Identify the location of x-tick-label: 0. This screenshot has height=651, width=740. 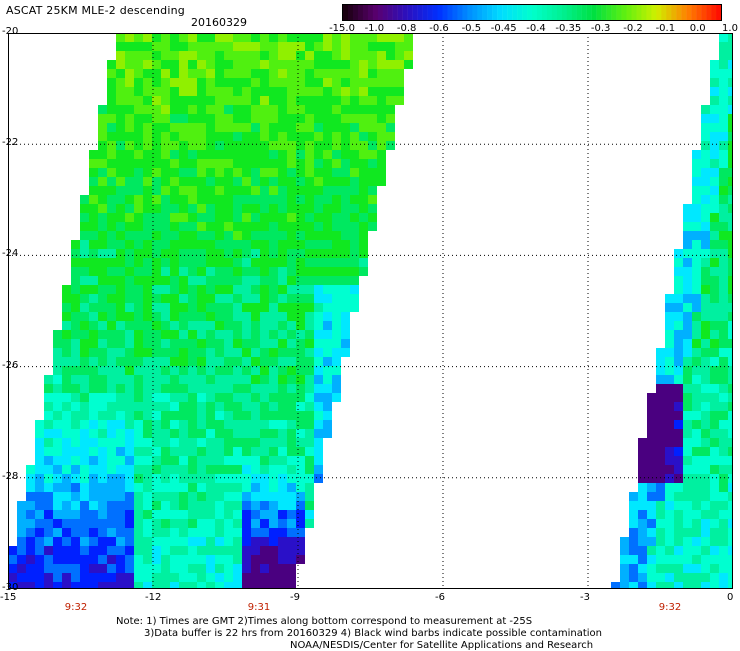
(730, 597).